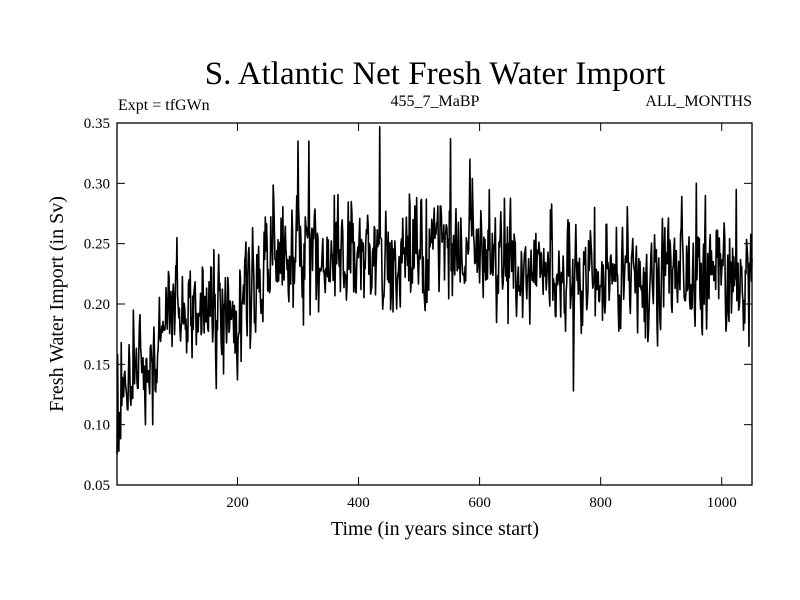 The image size is (800, 600). I want to click on x-axis-label: Time (in years since start), so click(435, 529).